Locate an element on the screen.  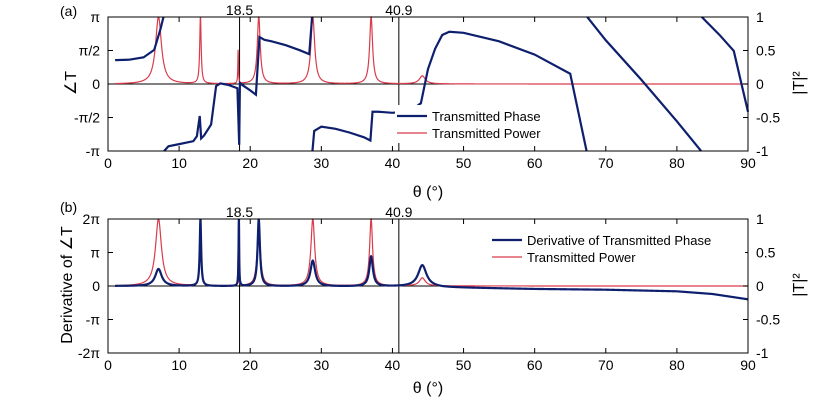
y-tick-left-label: π/2 is located at coordinates (90, 51).